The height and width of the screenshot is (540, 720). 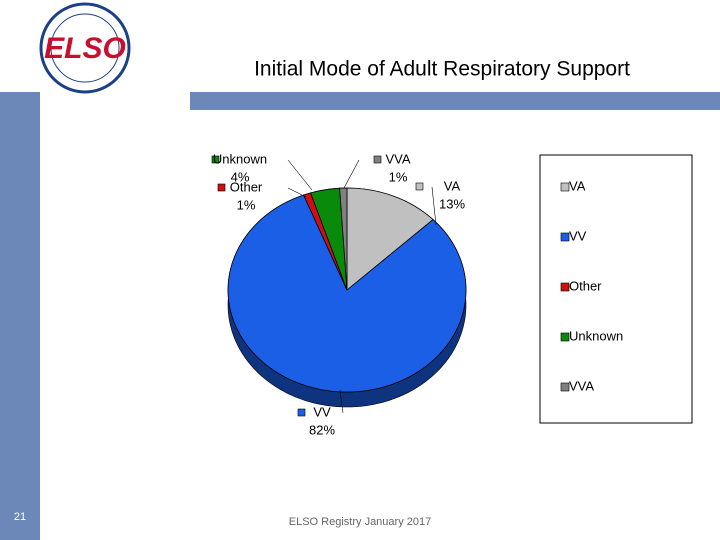 I want to click on legend-label: Unknown, so click(x=596, y=335).